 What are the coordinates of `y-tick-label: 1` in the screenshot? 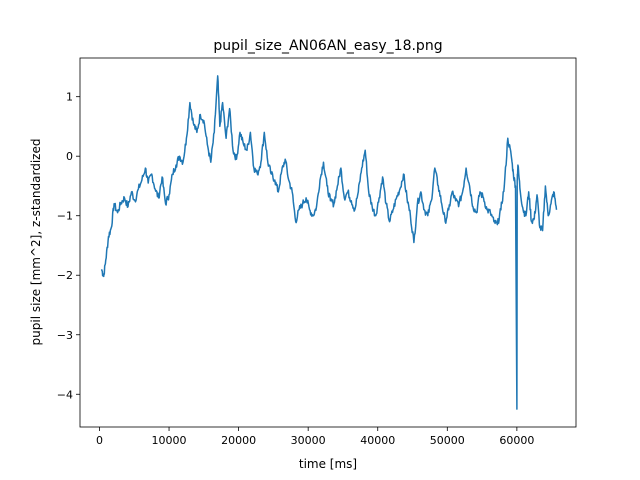 It's located at (69, 97).